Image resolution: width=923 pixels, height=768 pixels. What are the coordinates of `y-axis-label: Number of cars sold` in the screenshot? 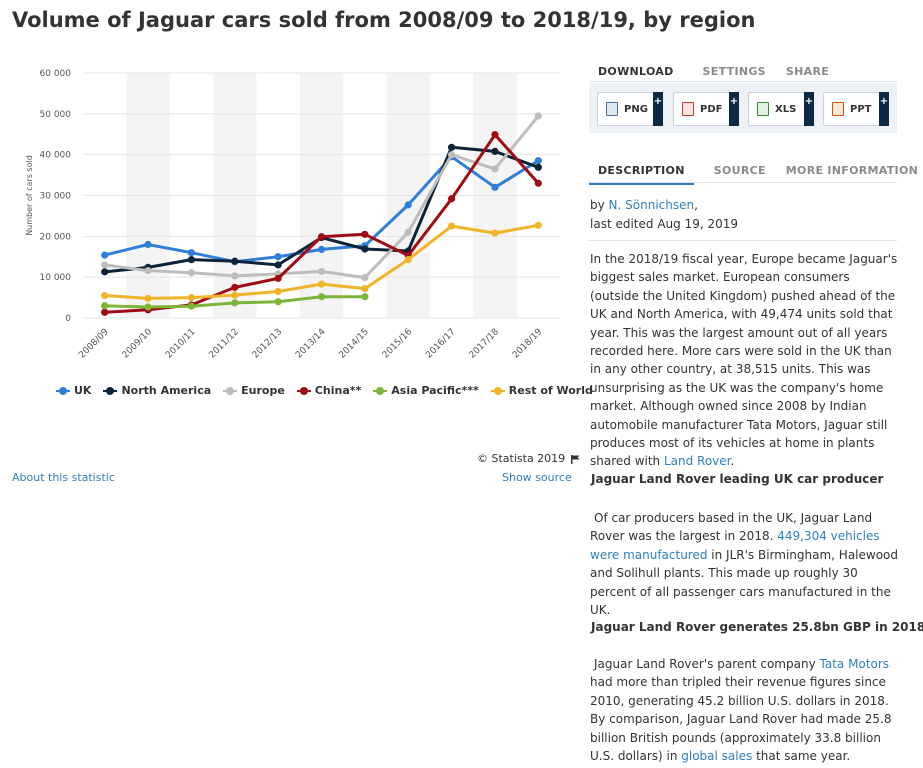 It's located at (29, 195).